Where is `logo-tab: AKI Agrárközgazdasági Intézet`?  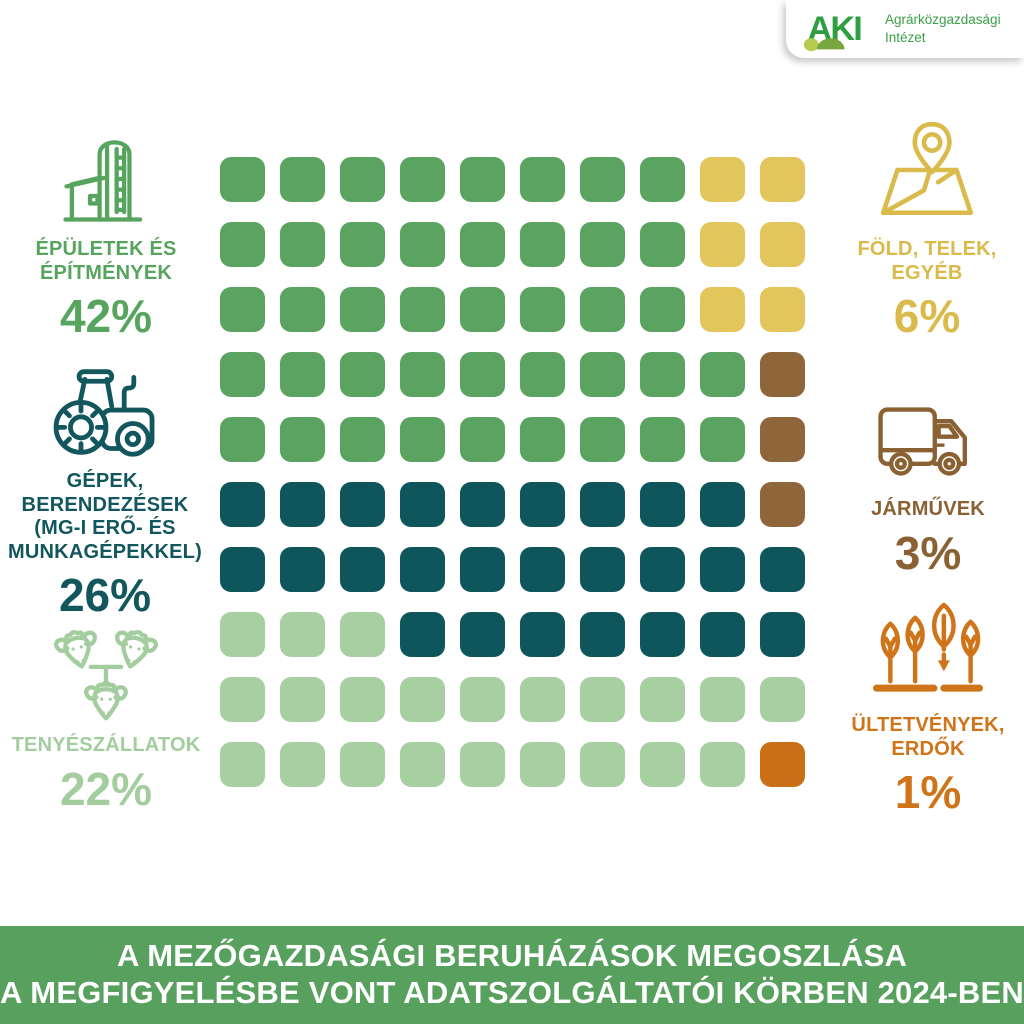 logo-tab: AKI Agrárközgazdasági Intézet is located at coordinates (905, 29).